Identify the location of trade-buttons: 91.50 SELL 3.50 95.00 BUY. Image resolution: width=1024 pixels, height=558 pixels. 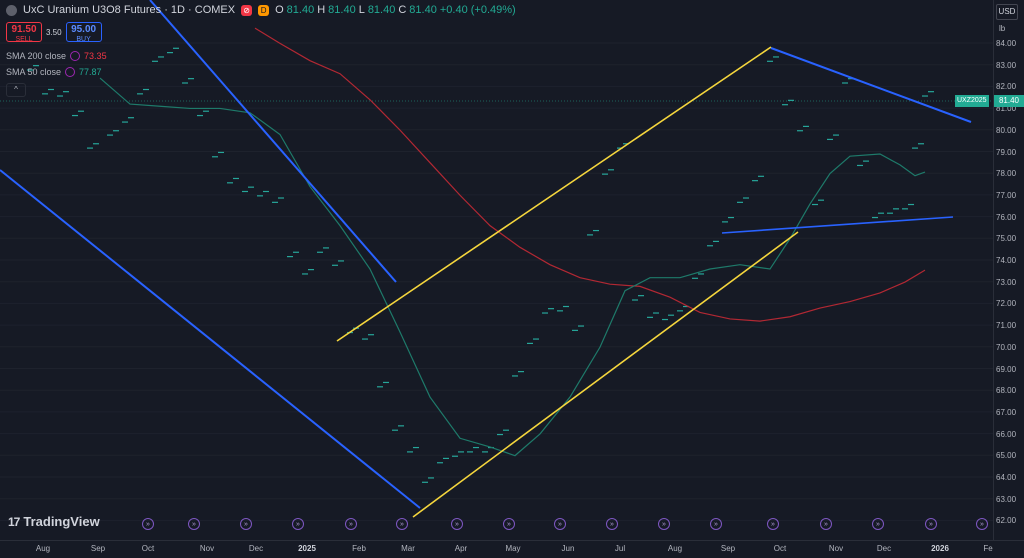
(54, 32).